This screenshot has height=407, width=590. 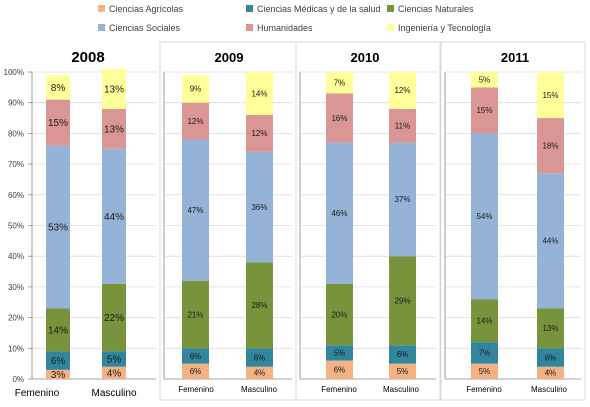 I want to click on y-tick-label: 10%, so click(x=16, y=348).